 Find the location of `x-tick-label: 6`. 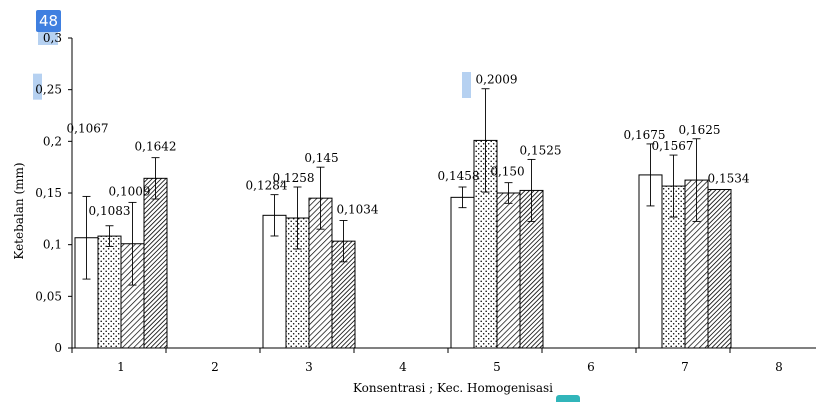

x-tick-label: 6 is located at coordinates (591, 367).